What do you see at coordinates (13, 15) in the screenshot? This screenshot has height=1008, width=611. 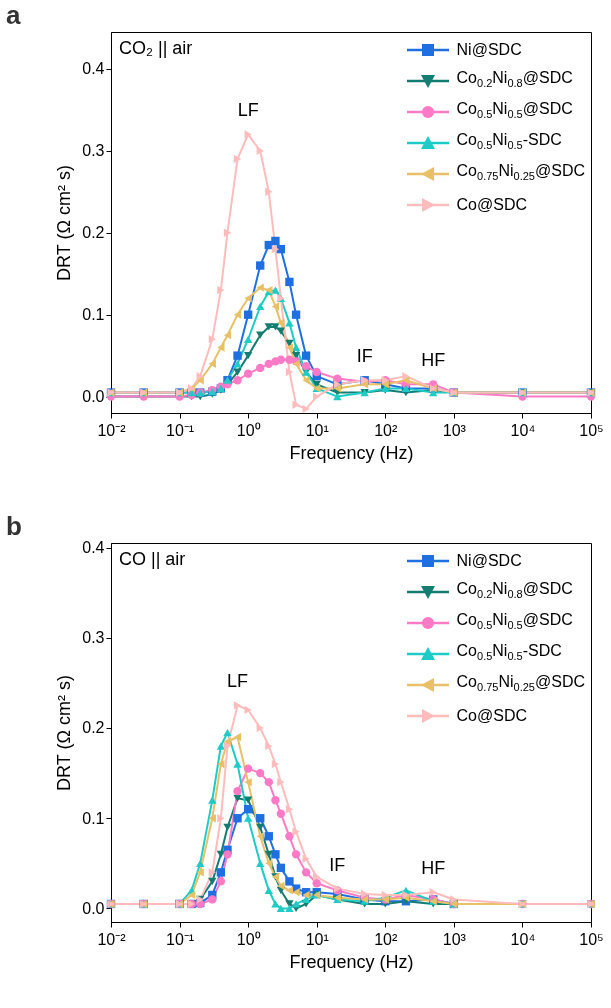 I see `text: a` at bounding box center [13, 15].